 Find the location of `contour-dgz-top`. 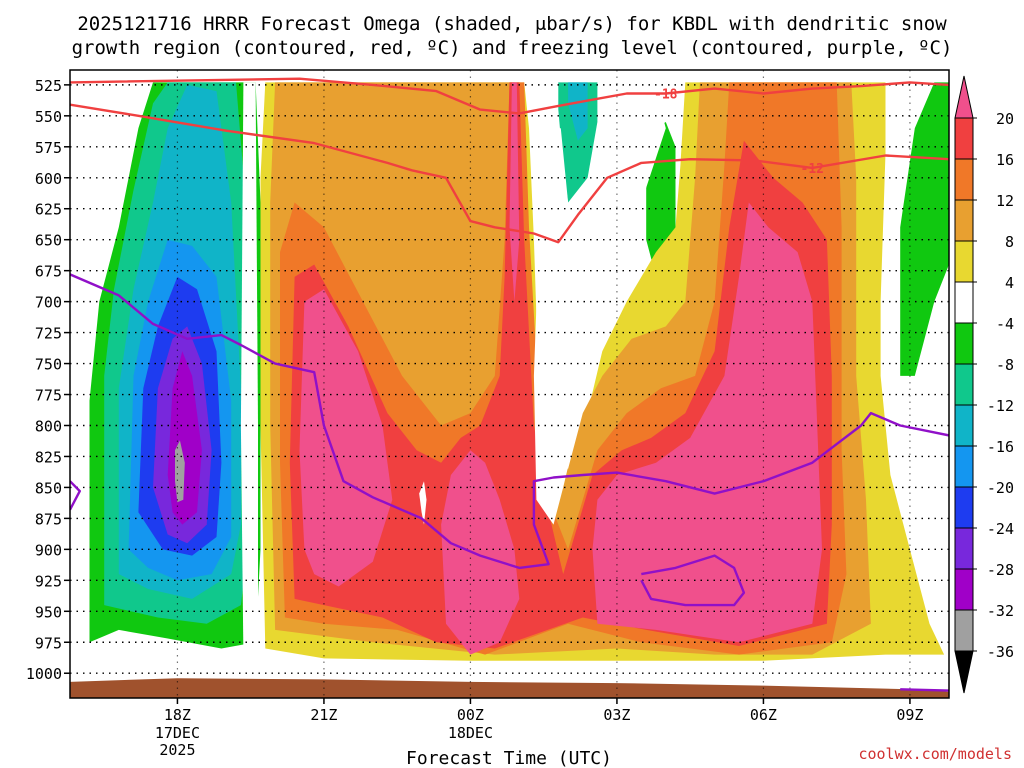

contour-dgz-top is located at coordinates (509, 96).